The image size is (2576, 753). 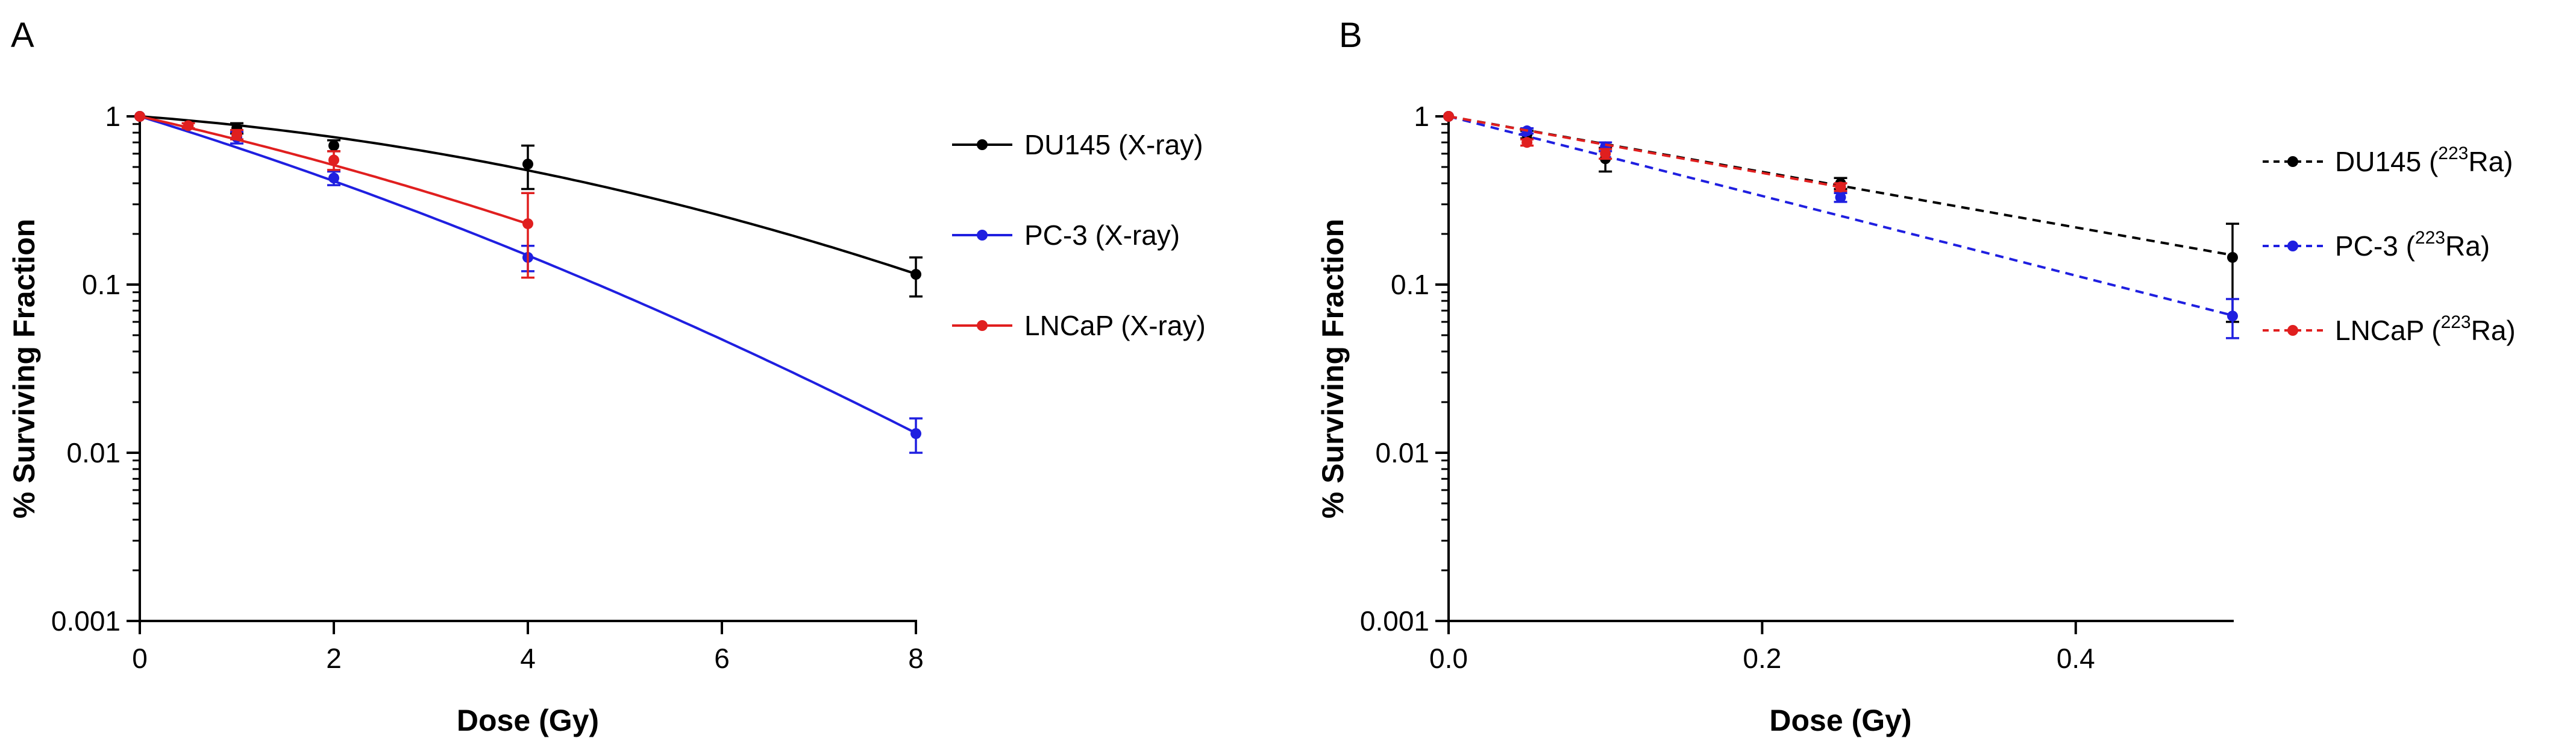 What do you see at coordinates (722, 659) in the screenshot?
I see `x-tick-label: 6` at bounding box center [722, 659].